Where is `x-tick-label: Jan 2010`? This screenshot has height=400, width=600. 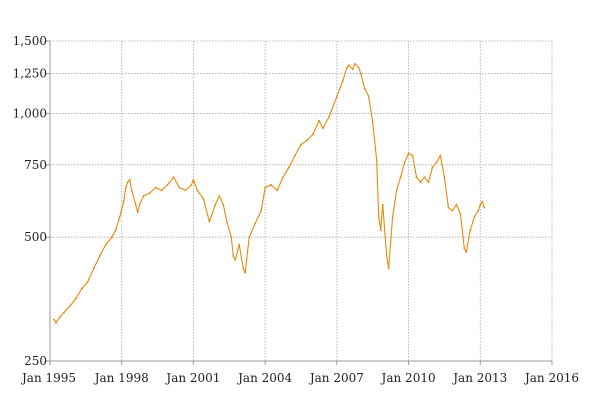
x-tick-label: Jan 2010 is located at coordinates (408, 378).